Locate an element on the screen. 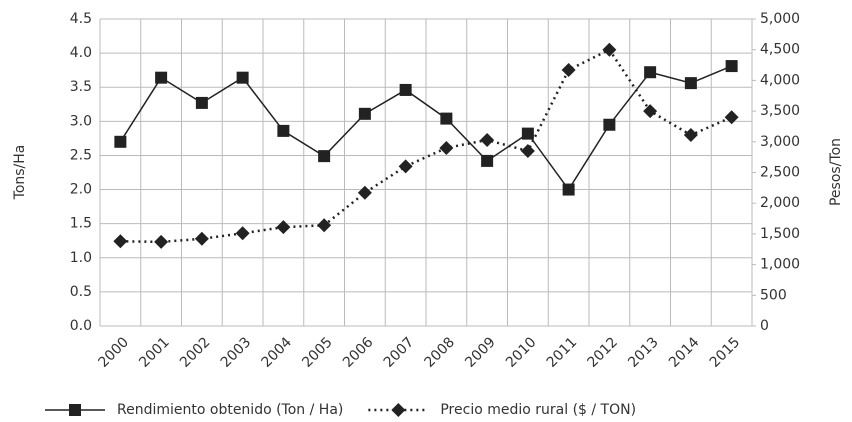  x-tick-label: 2002 is located at coordinates (195, 352).